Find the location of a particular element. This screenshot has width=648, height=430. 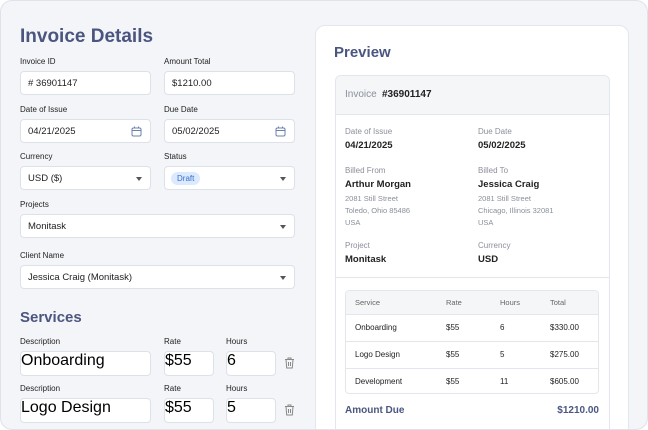

input-value: Onboarding is located at coordinates (63, 360).